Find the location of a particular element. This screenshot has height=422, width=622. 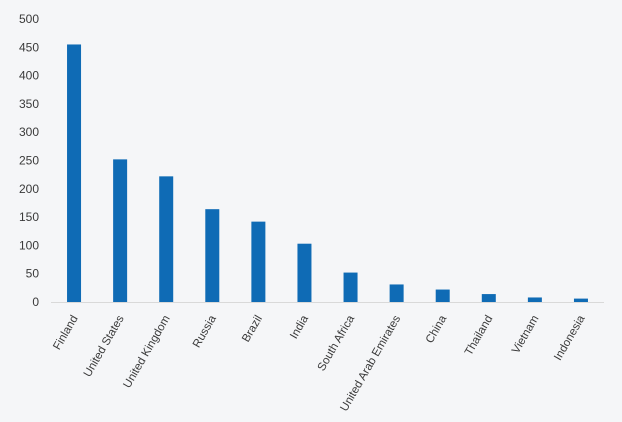

bar-united-kingdom is located at coordinates (166, 239).